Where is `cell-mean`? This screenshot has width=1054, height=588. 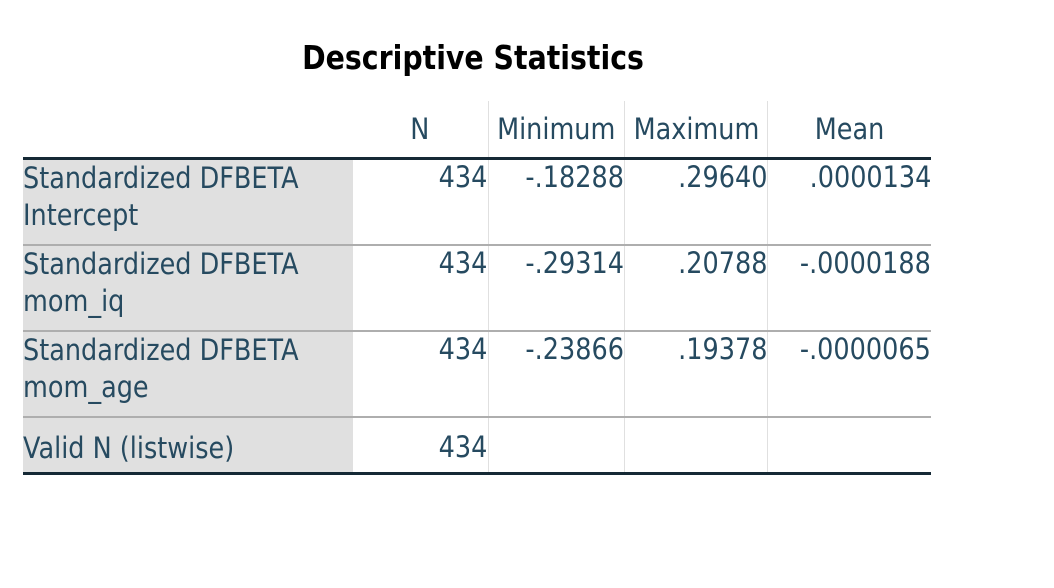 cell-mean is located at coordinates (849, 446).